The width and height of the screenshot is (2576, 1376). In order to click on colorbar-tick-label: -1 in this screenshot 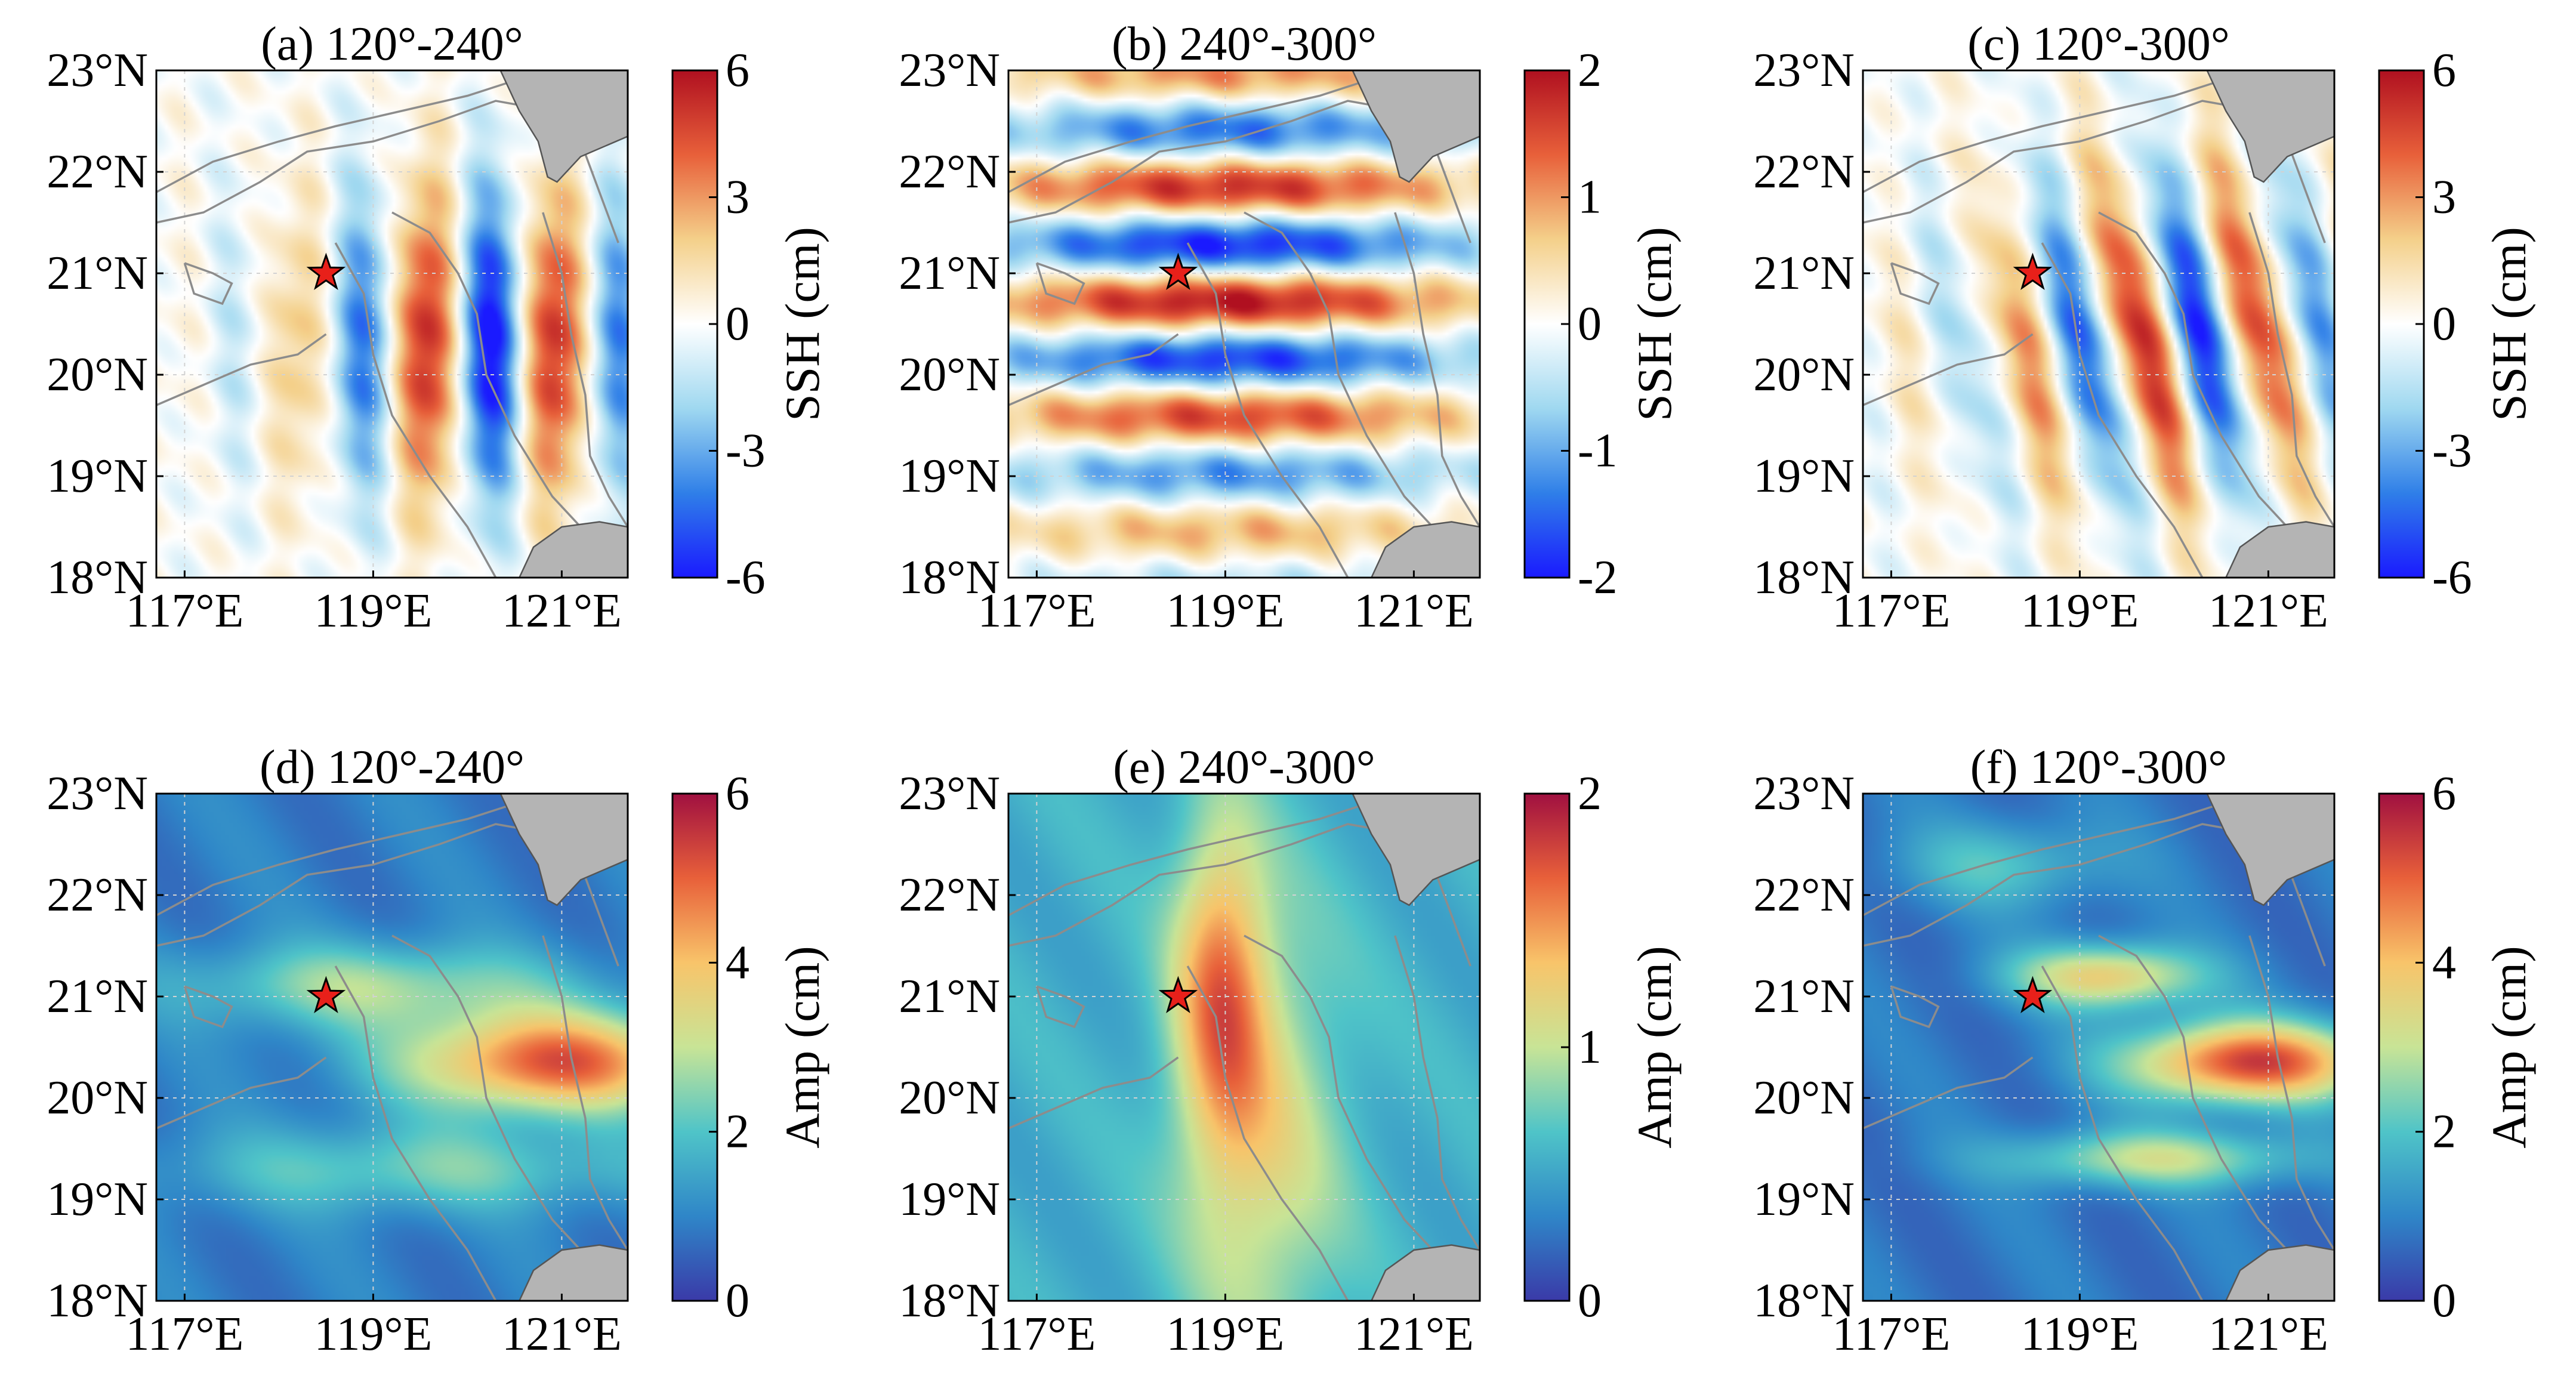, I will do `click(1598, 451)`.